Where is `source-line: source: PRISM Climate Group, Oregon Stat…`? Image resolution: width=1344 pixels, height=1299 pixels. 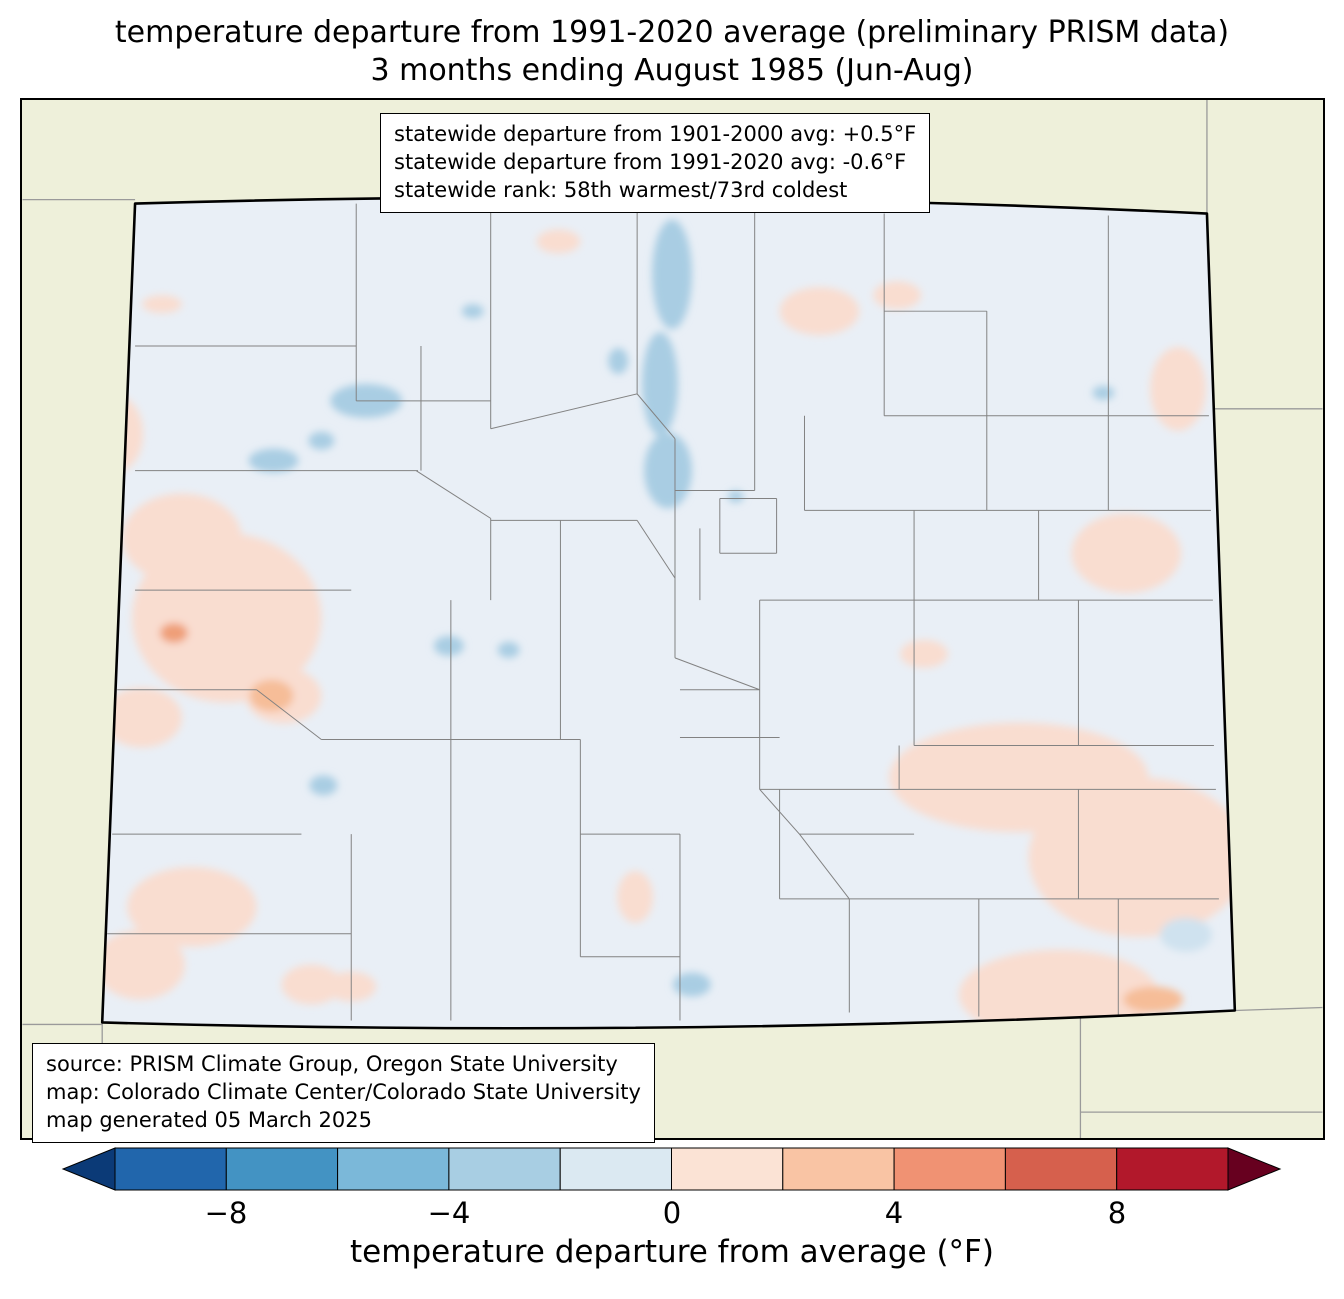 source-line: source: PRISM Climate Group, Oregon Stat… is located at coordinates (332, 1064).